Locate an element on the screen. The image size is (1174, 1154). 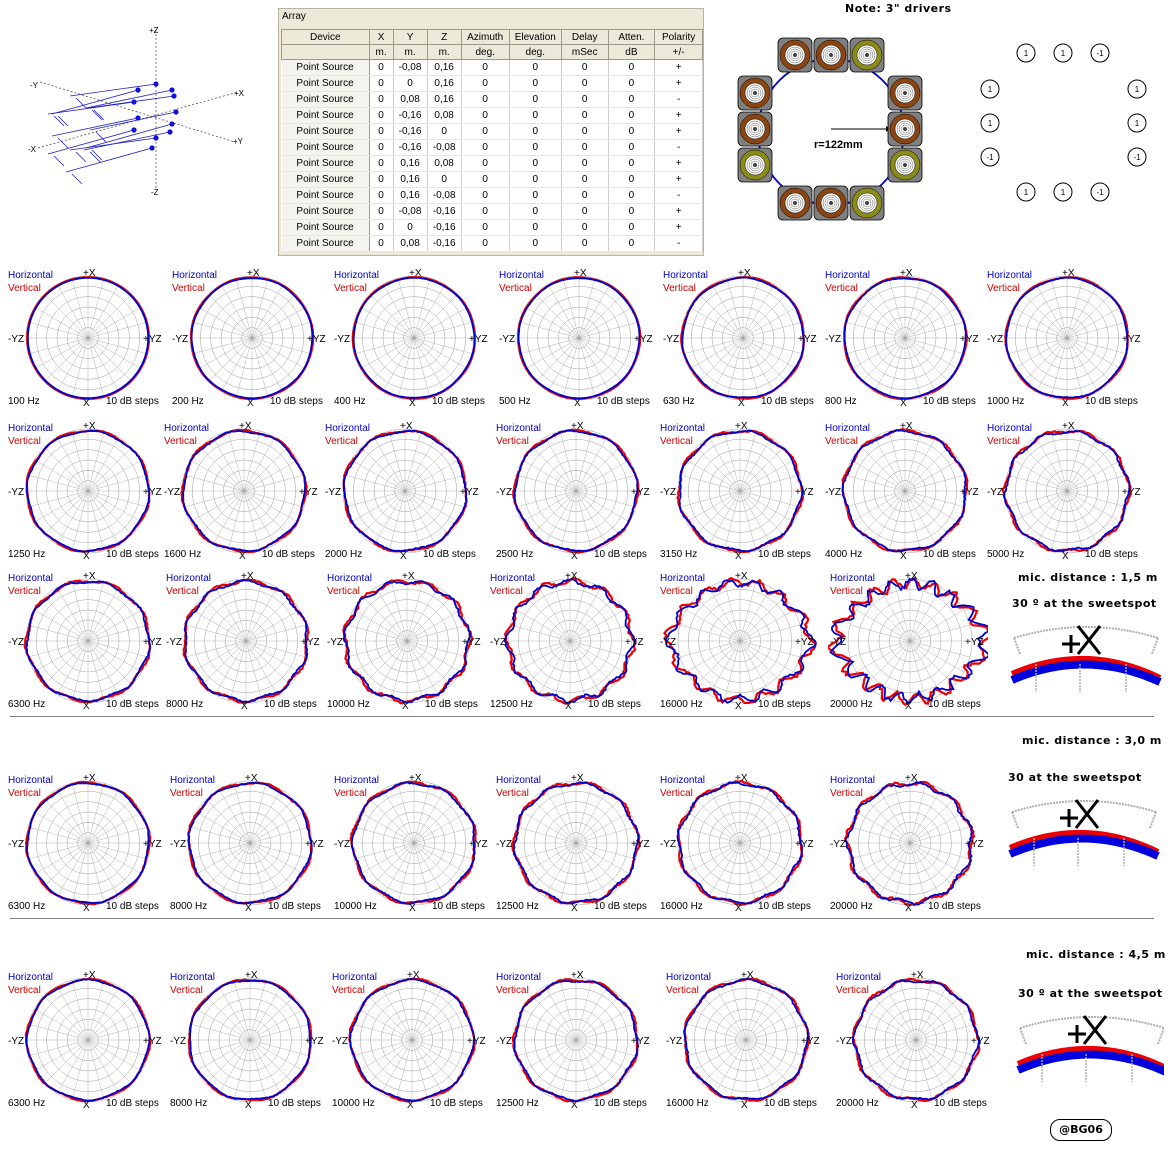
table-row: Point Source 0 -0,16 -0,08 0 0 0 0- is located at coordinates (492, 147).